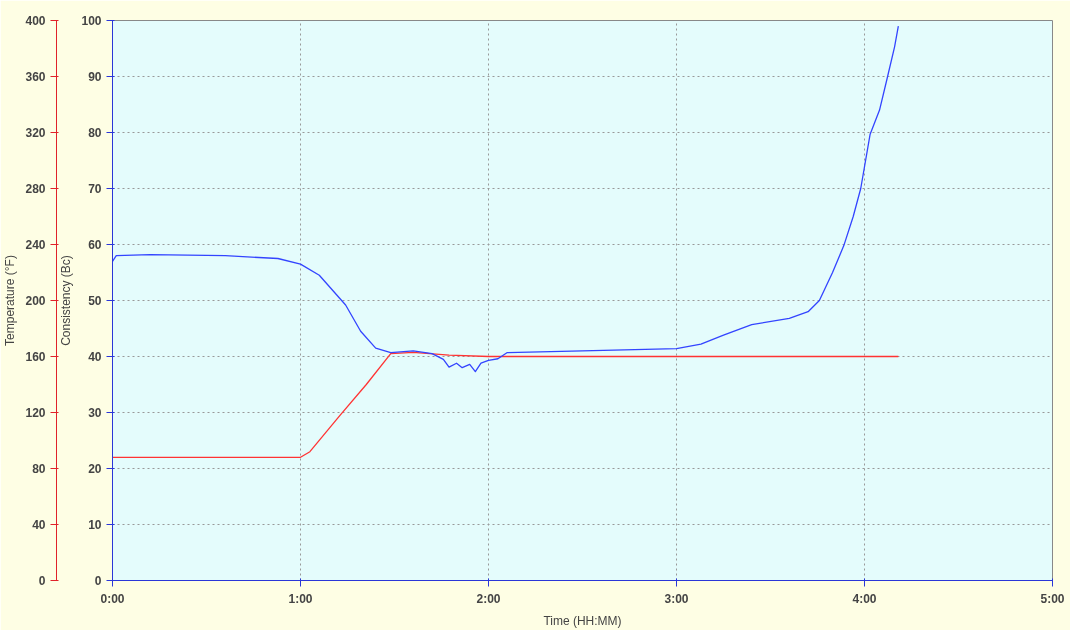  What do you see at coordinates (488, 598) in the screenshot?
I see `x-tick-label: 2:00` at bounding box center [488, 598].